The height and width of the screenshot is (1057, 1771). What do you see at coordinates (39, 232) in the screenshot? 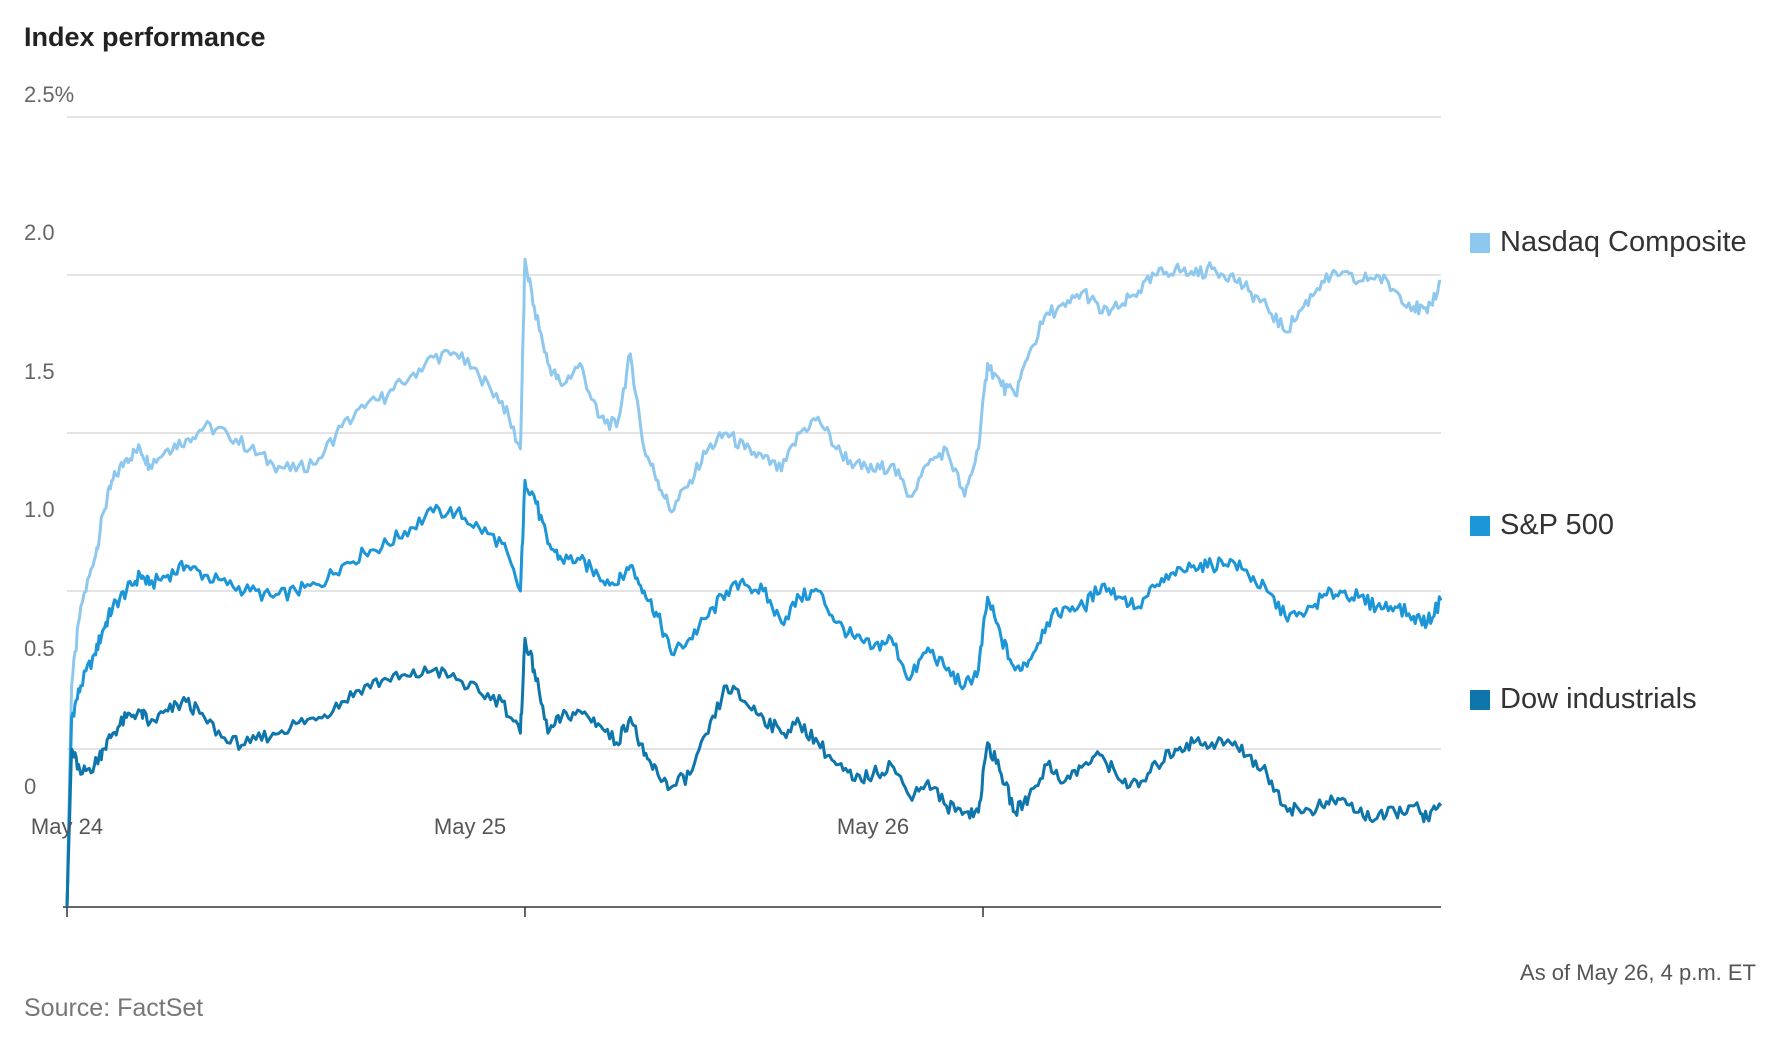
I see `y-tick-label: 2.0` at bounding box center [39, 232].